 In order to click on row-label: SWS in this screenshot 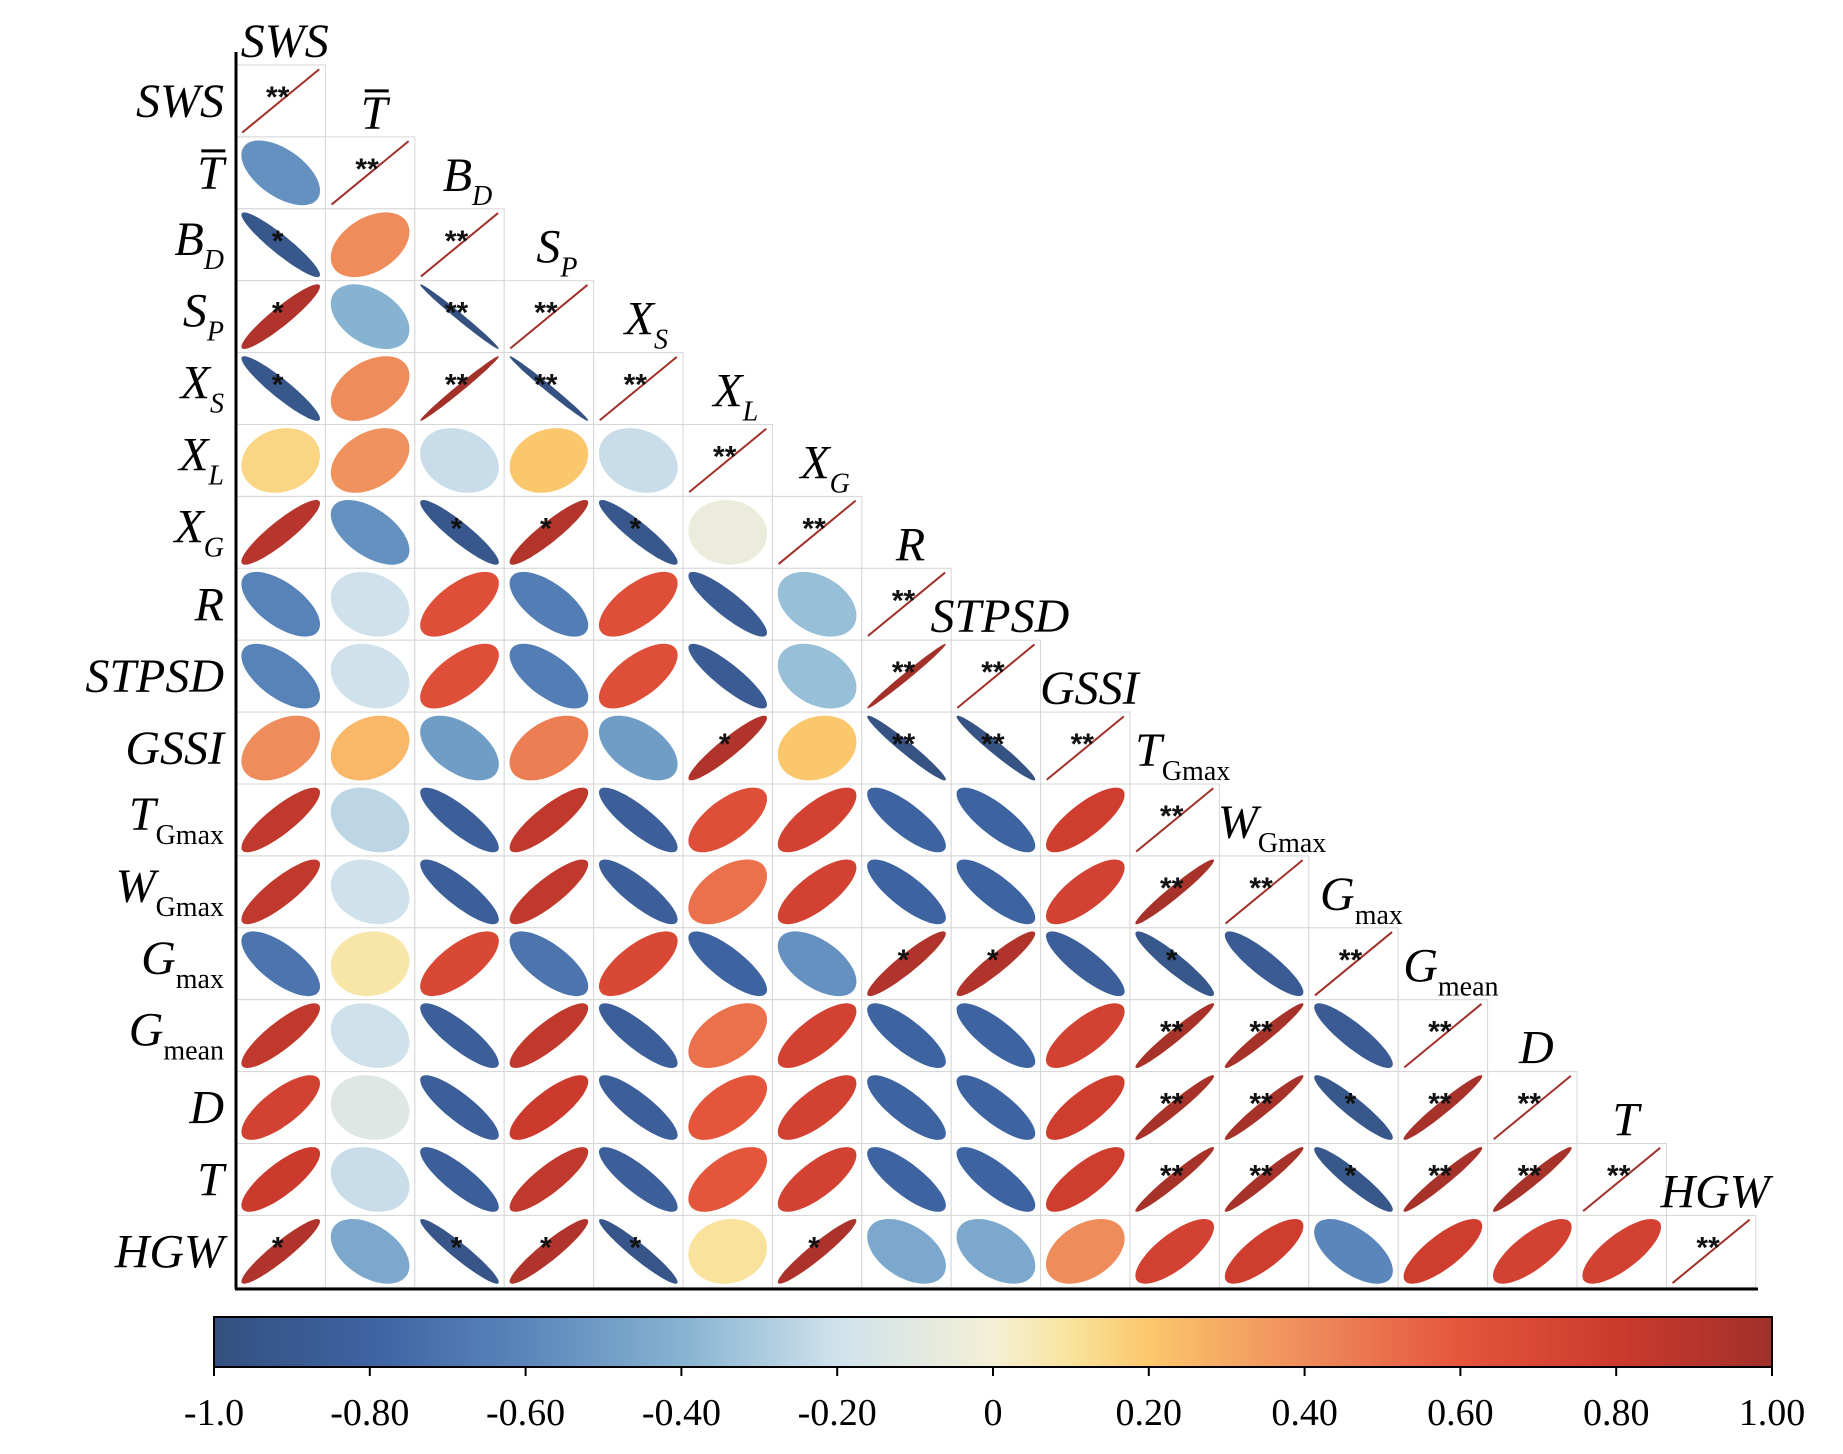, I will do `click(180, 101)`.